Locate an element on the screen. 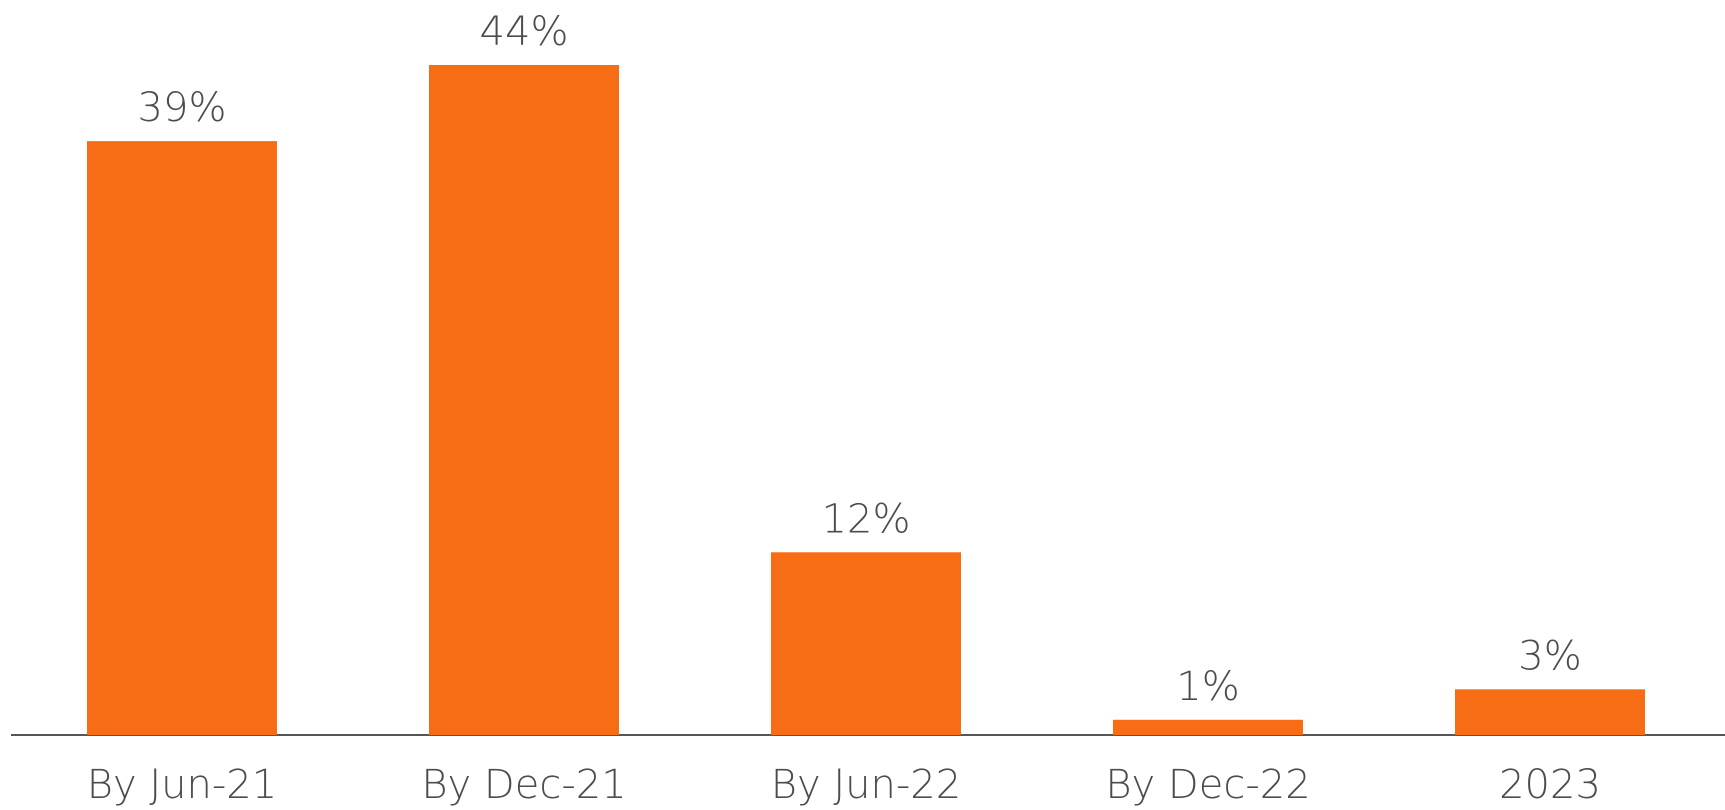 This screenshot has width=1725, height=810. data-label: 44% is located at coordinates (524, 32).